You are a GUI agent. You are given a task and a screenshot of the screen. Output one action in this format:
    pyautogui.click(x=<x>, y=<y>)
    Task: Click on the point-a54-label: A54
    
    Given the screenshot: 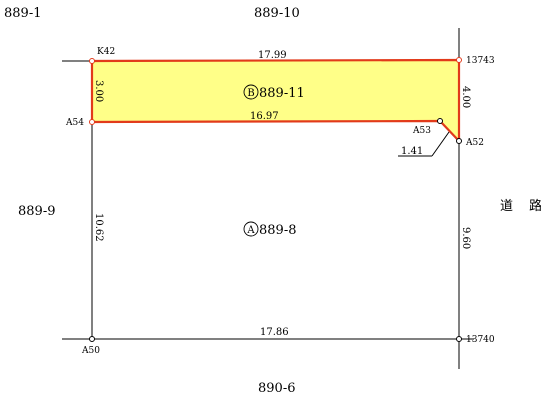 What is the action you would take?
    pyautogui.click(x=74, y=123)
    